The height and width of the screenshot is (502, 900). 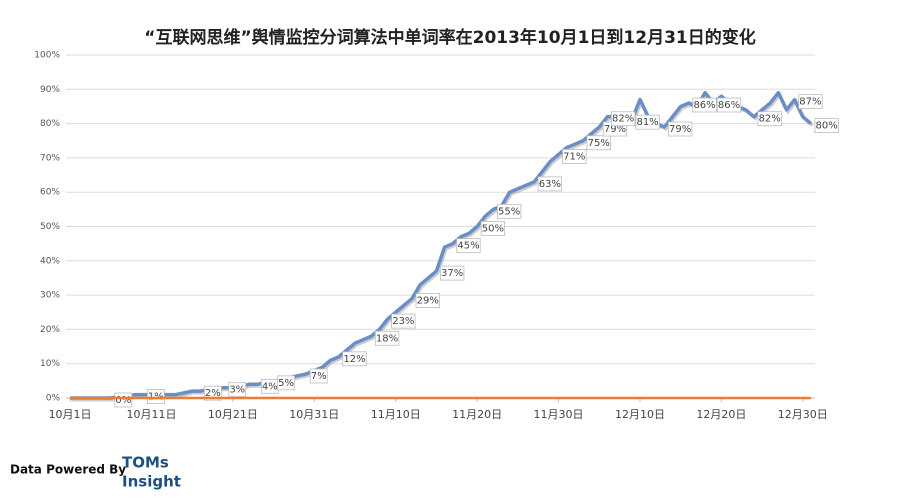 I want to click on data-label: 45%, so click(x=468, y=246).